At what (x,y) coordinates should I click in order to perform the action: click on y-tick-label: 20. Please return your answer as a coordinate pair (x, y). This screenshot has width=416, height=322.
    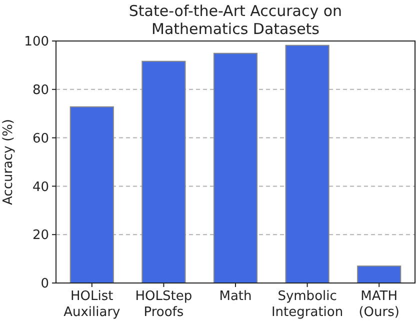
    Looking at the image, I should click on (40, 236).